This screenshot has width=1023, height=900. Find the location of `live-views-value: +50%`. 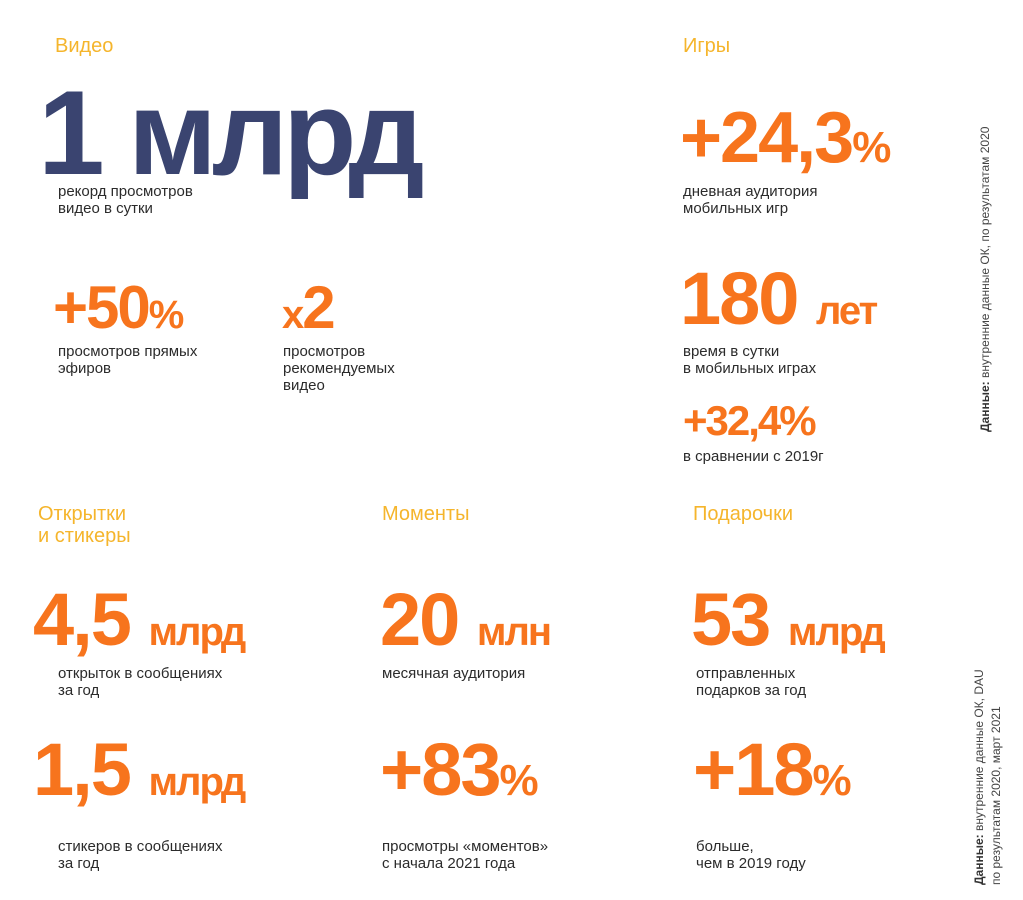

live-views-value: +50% is located at coordinates (119, 308).